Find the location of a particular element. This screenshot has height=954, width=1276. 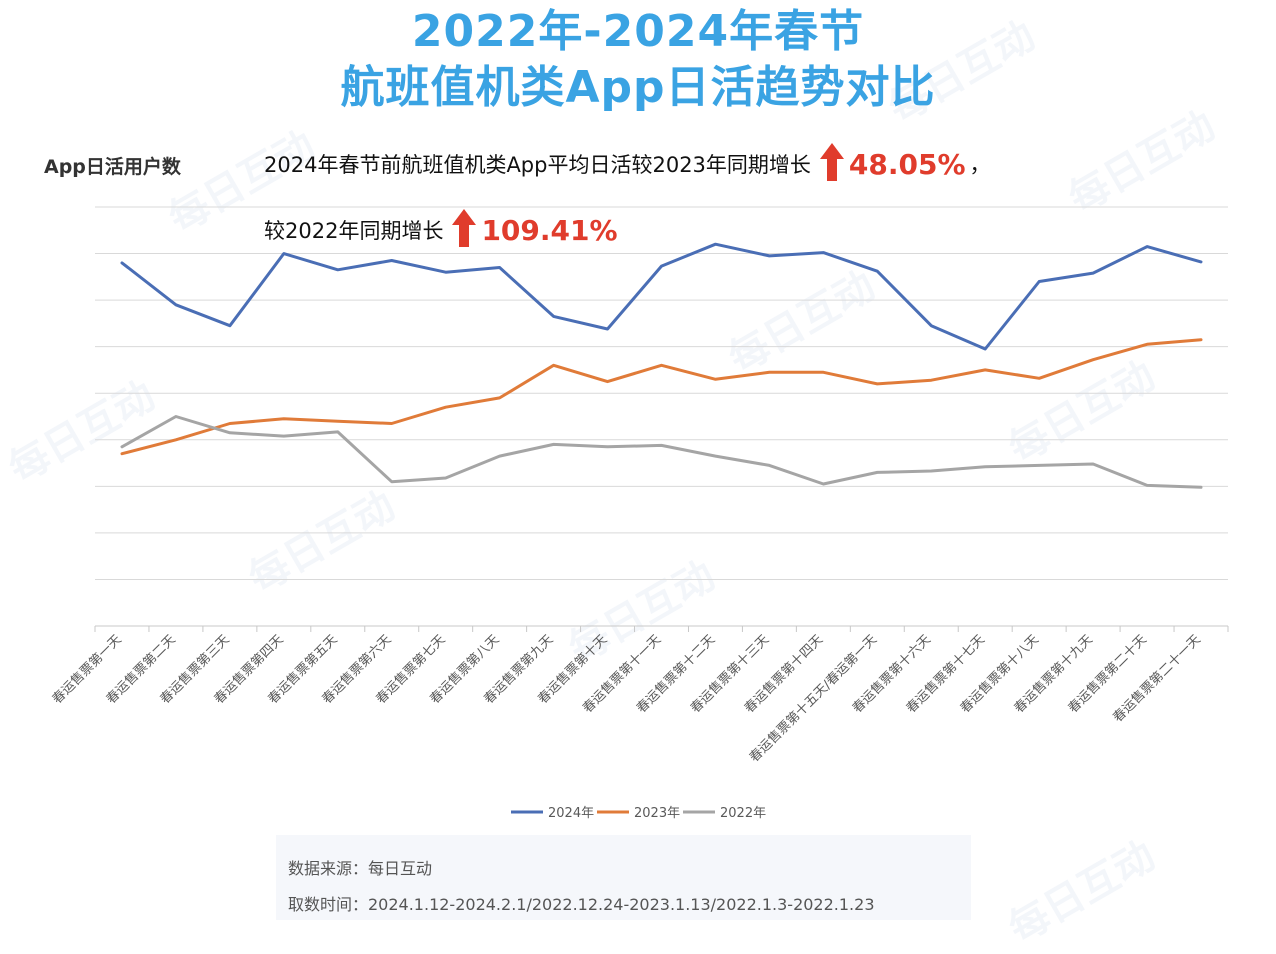

chart-title-line2: 航班值机类App日活趋势对比 is located at coordinates (638, 87).